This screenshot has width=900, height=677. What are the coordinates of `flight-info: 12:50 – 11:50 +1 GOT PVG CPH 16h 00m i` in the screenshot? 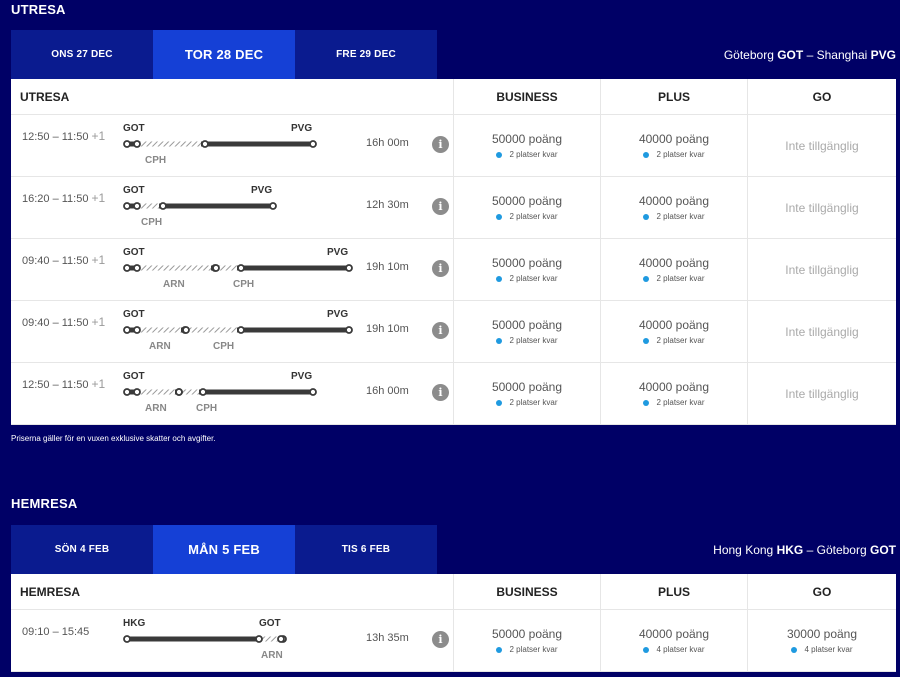 It's located at (232, 145).